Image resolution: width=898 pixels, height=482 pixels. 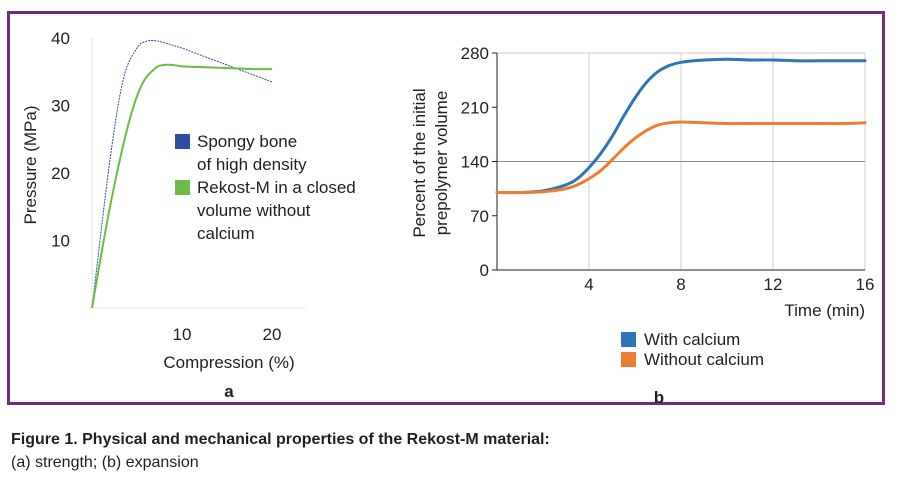 What do you see at coordinates (484, 270) in the screenshot?
I see `chart-b-ytick-label: 0` at bounding box center [484, 270].